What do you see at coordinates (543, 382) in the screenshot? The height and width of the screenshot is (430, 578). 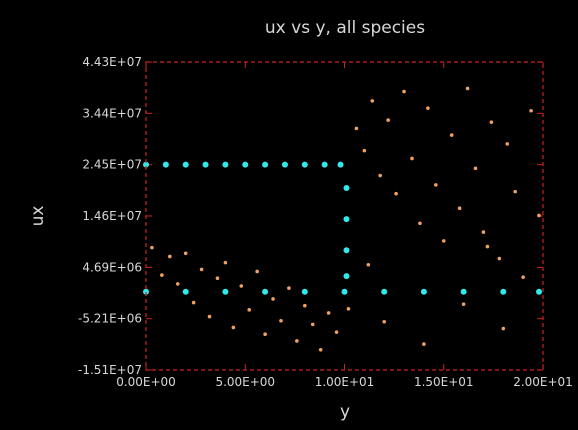 I see `x-tick-label: 2.00E+01` at bounding box center [543, 382].